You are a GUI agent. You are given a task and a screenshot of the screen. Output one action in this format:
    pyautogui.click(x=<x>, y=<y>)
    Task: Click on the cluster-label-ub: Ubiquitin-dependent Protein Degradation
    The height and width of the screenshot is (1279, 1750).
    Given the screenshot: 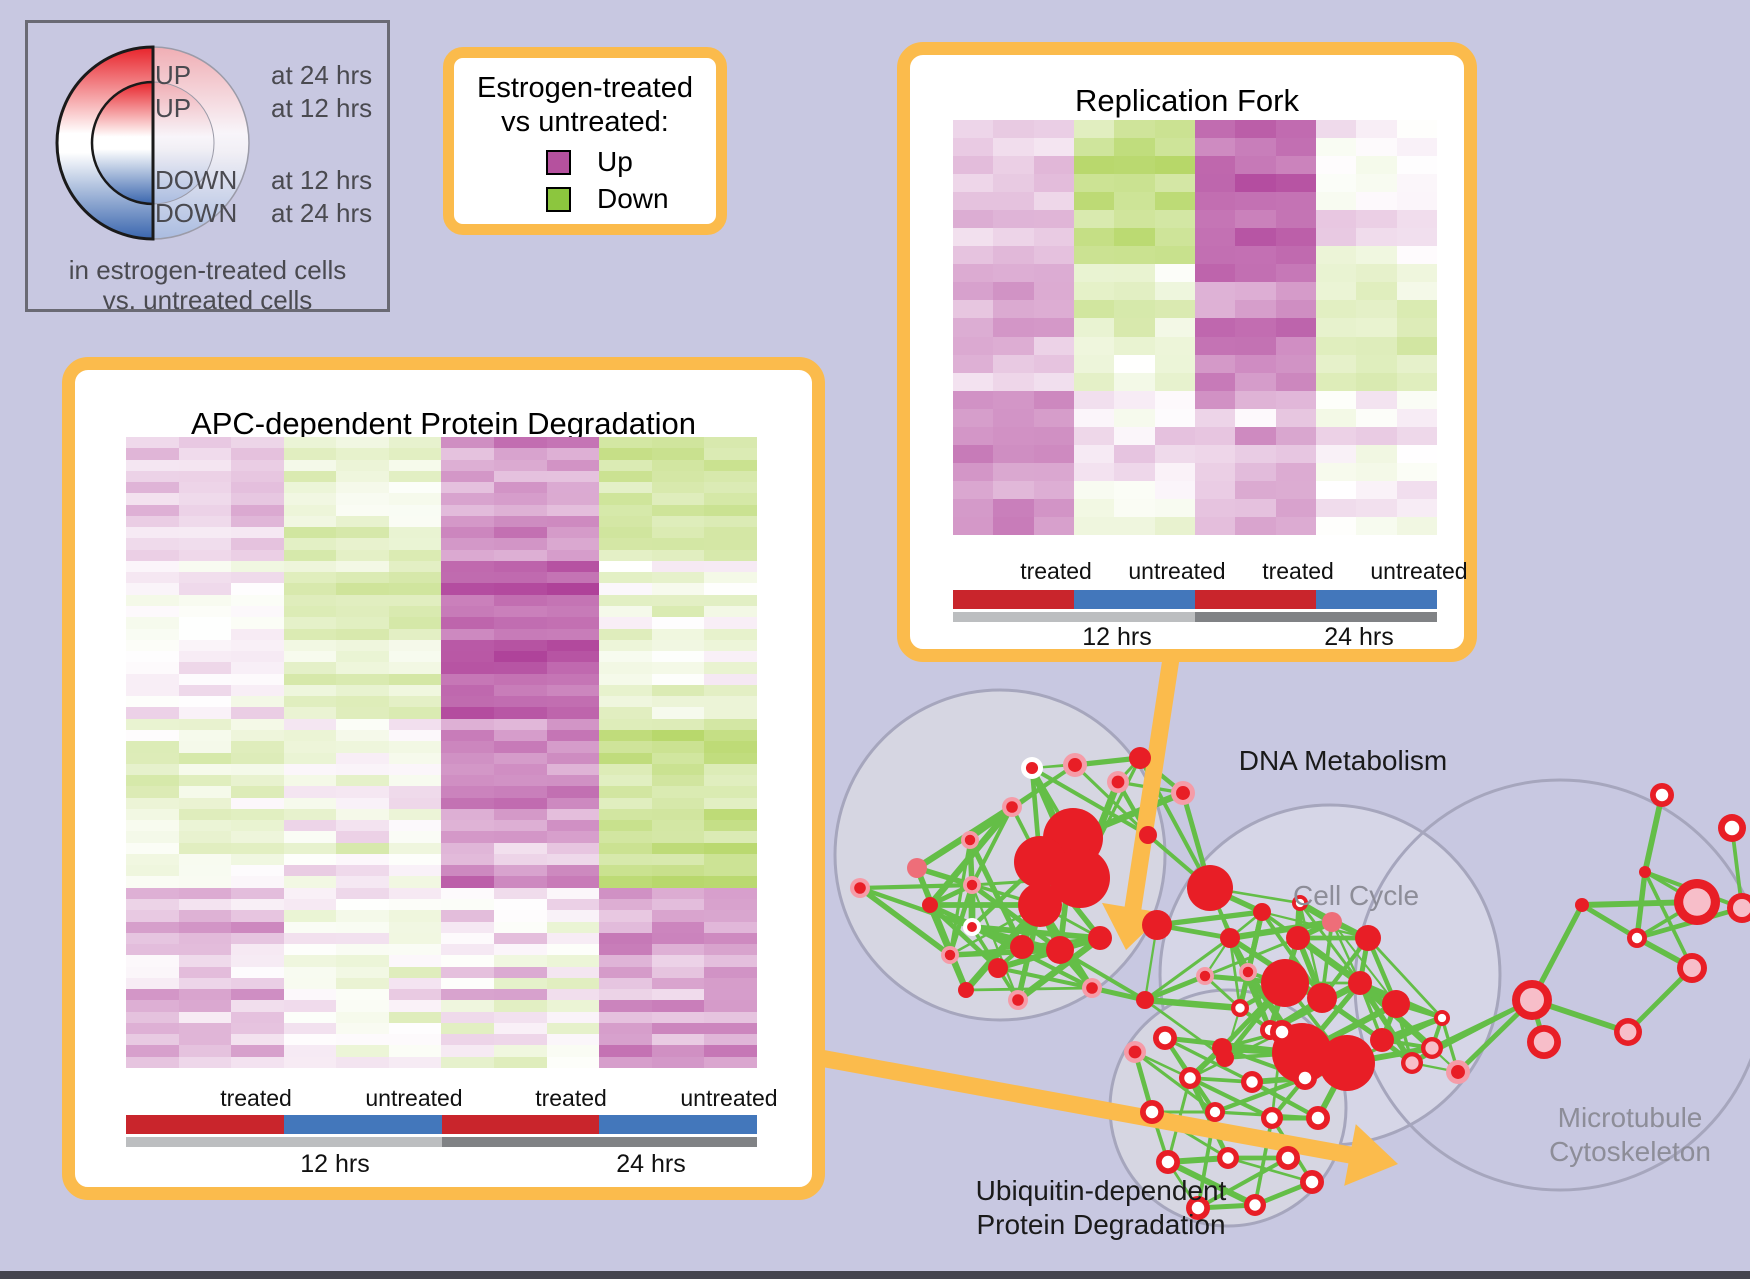 What is the action you would take?
    pyautogui.click(x=1101, y=1207)
    